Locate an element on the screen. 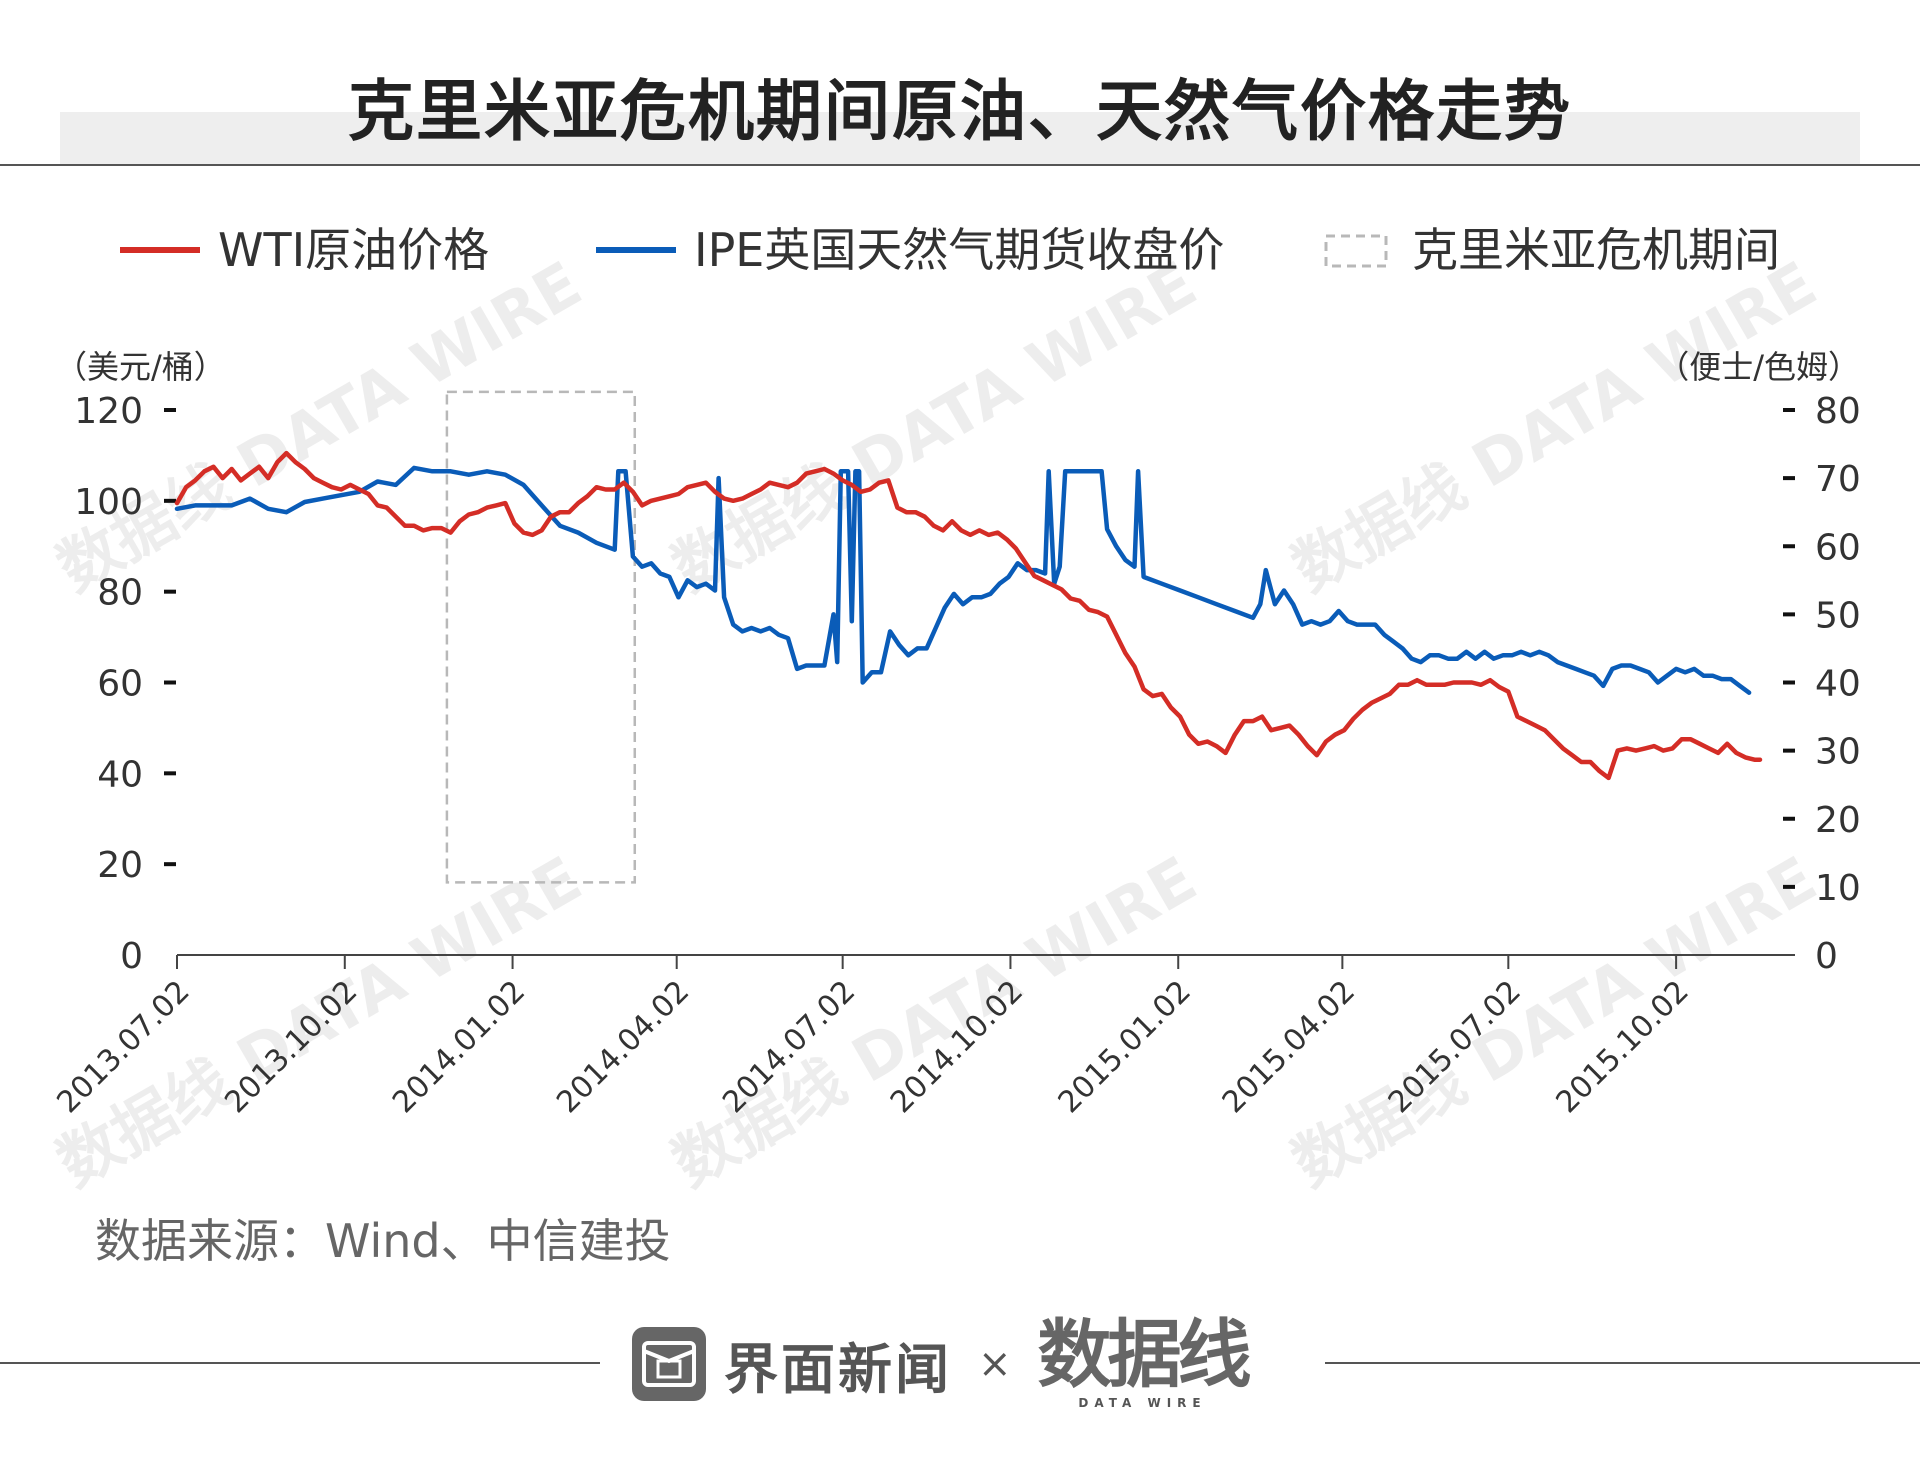 This screenshot has width=1920, height=1480. brand-name: 界面新闻 is located at coordinates (838, 1369).